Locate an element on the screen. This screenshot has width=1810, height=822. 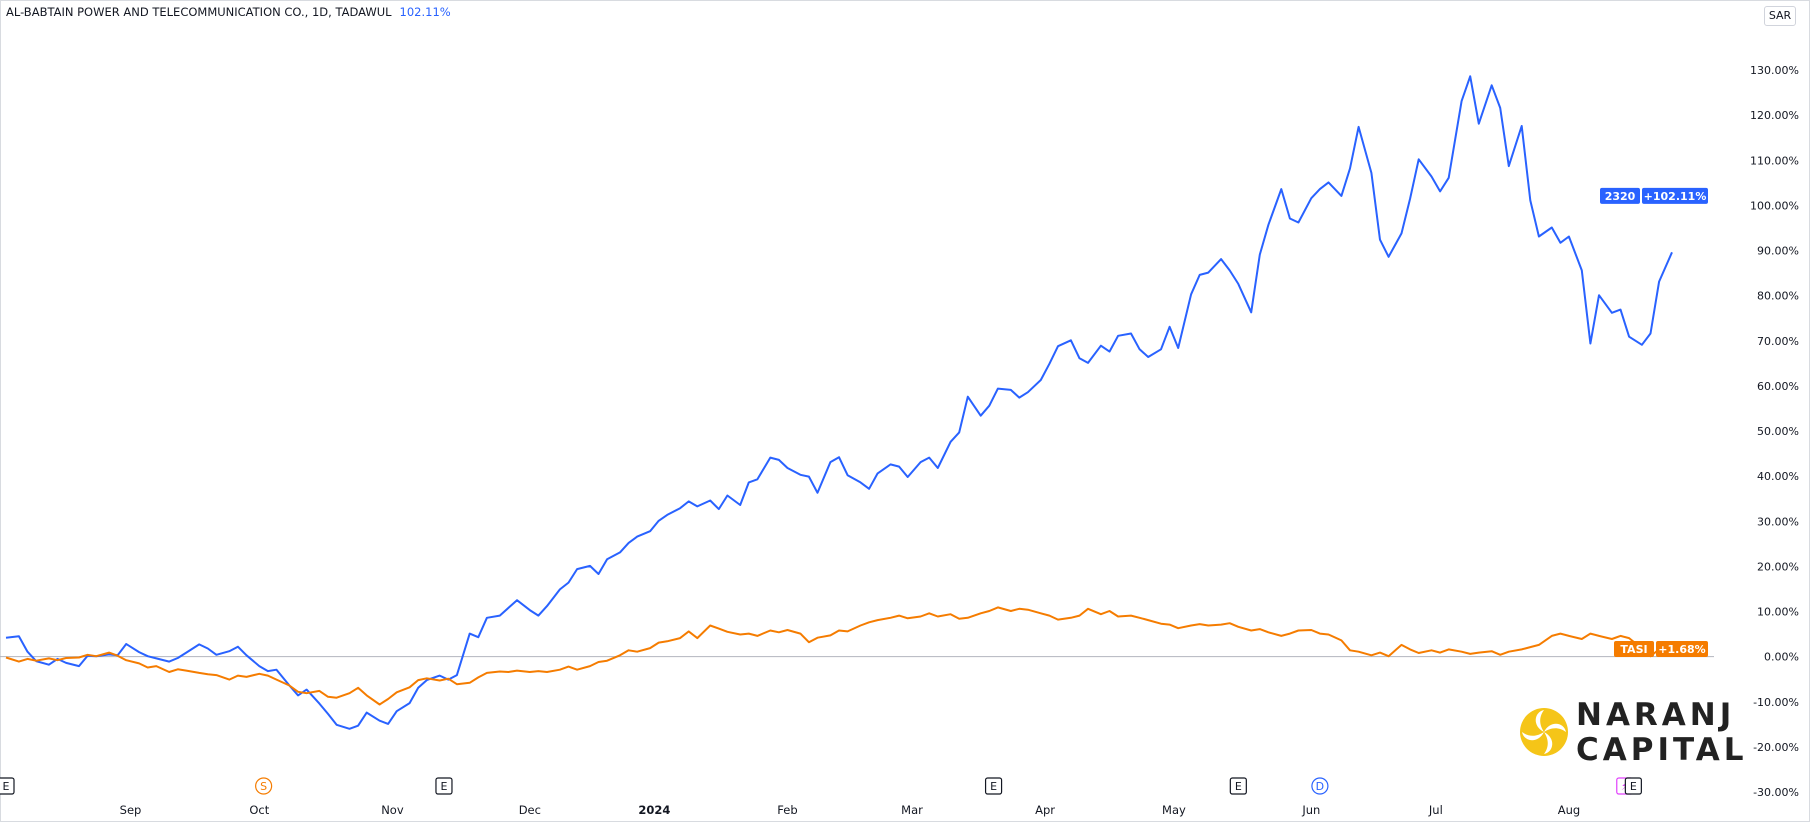
event-marker-letter: S is located at coordinates (263, 786).